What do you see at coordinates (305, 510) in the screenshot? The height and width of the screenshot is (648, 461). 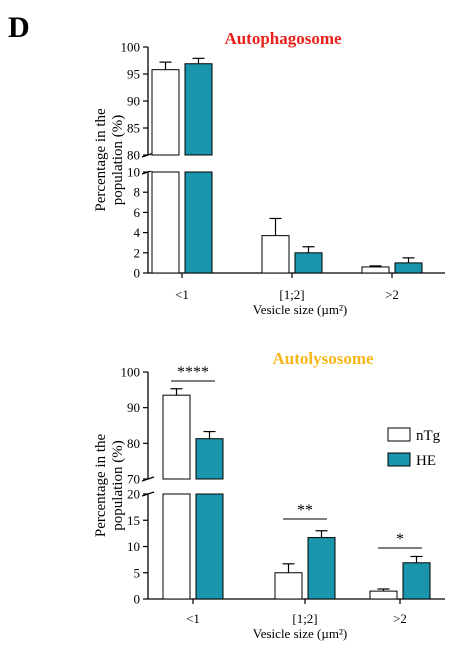 I see `significance-label: **` at bounding box center [305, 510].